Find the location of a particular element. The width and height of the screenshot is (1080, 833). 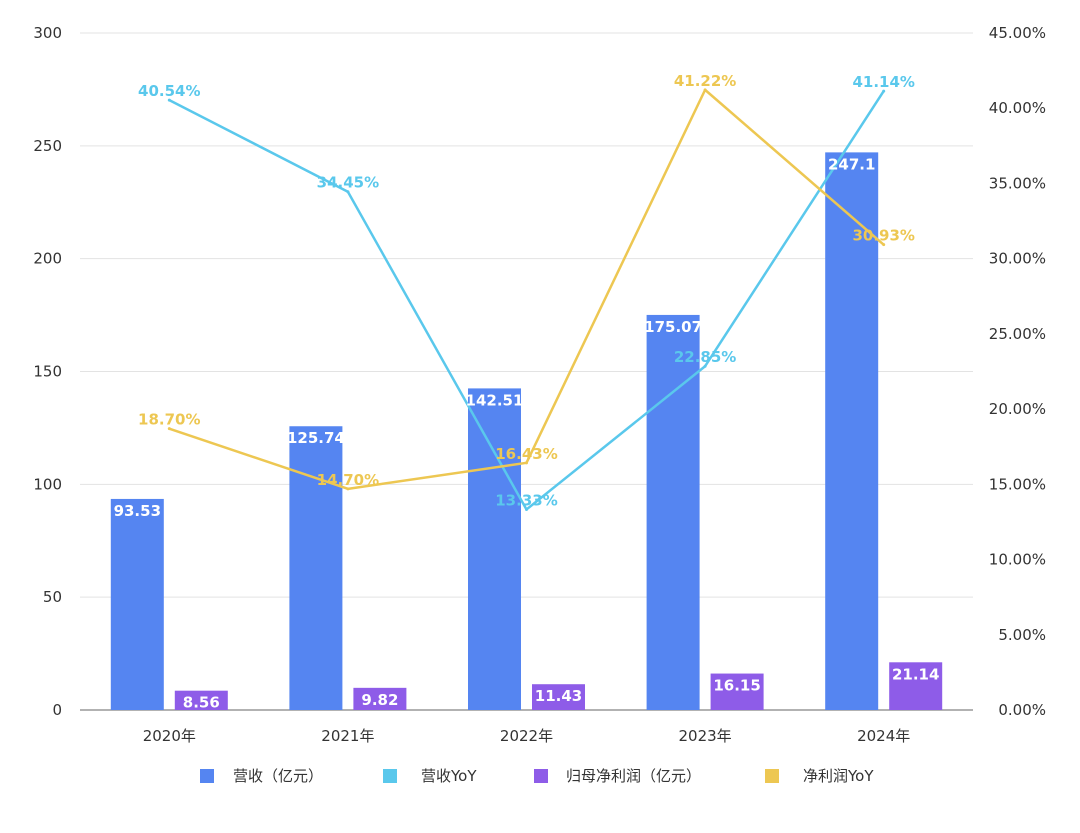

line-value-label: 34.45% is located at coordinates (348, 183).